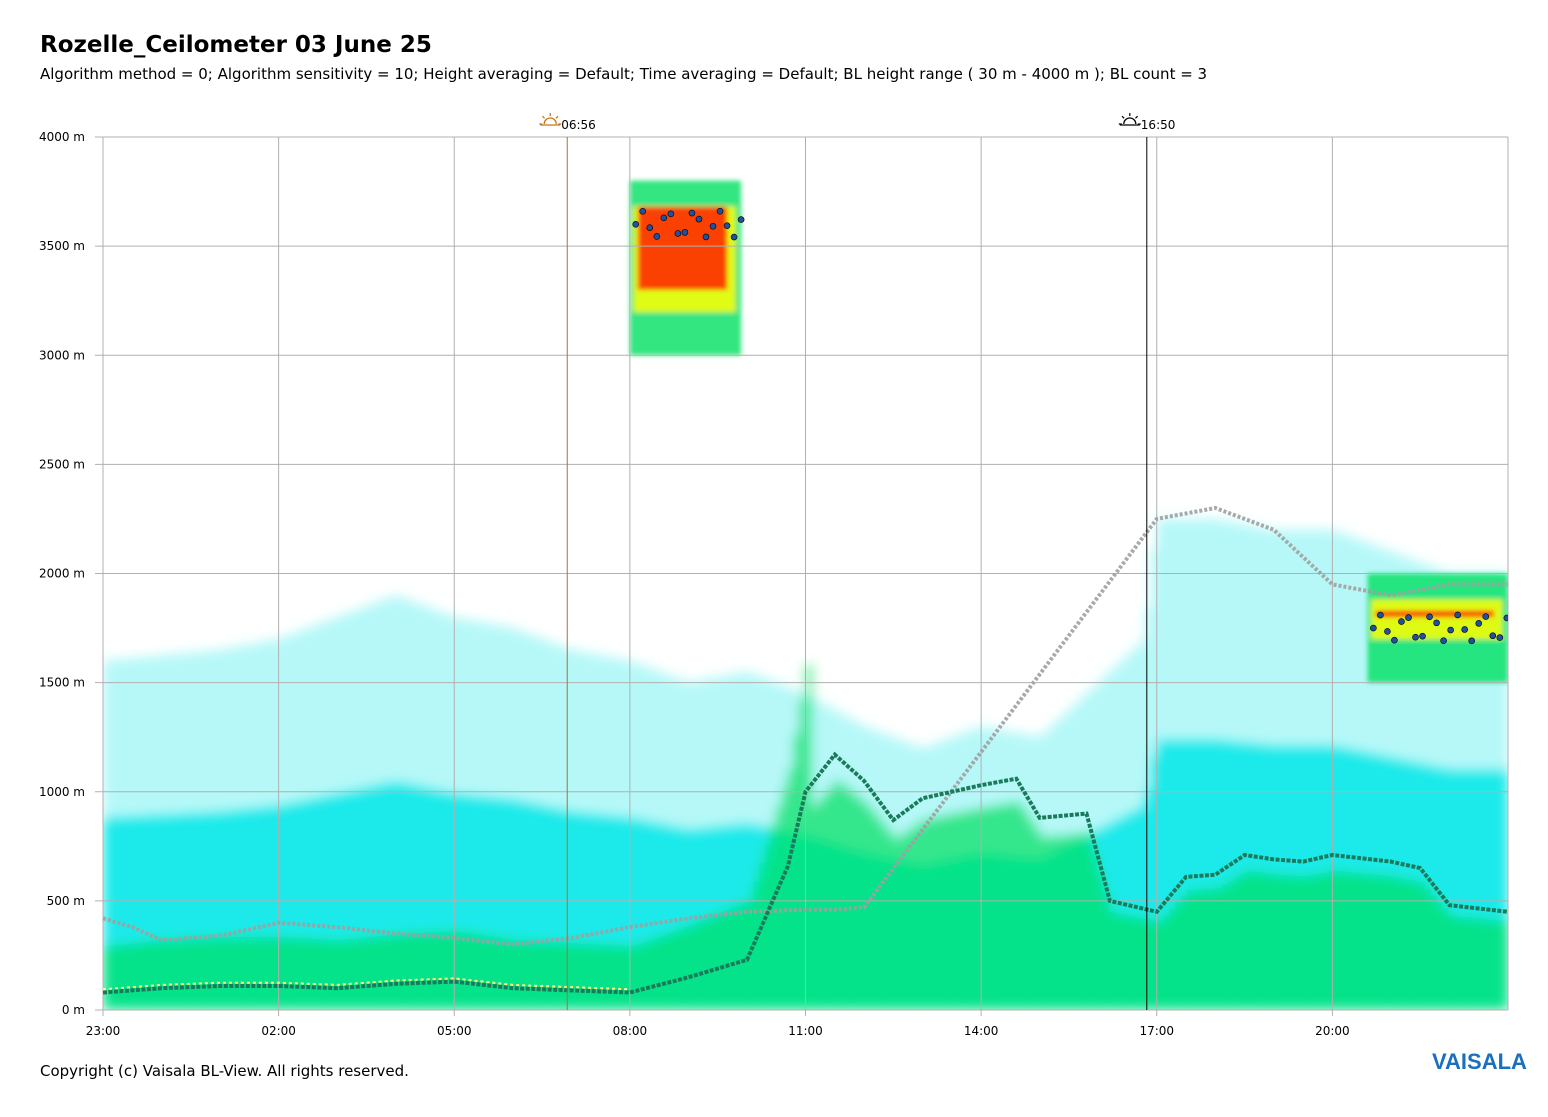  I want to click on vaisala-logo: VAISALA, so click(1479, 1061).